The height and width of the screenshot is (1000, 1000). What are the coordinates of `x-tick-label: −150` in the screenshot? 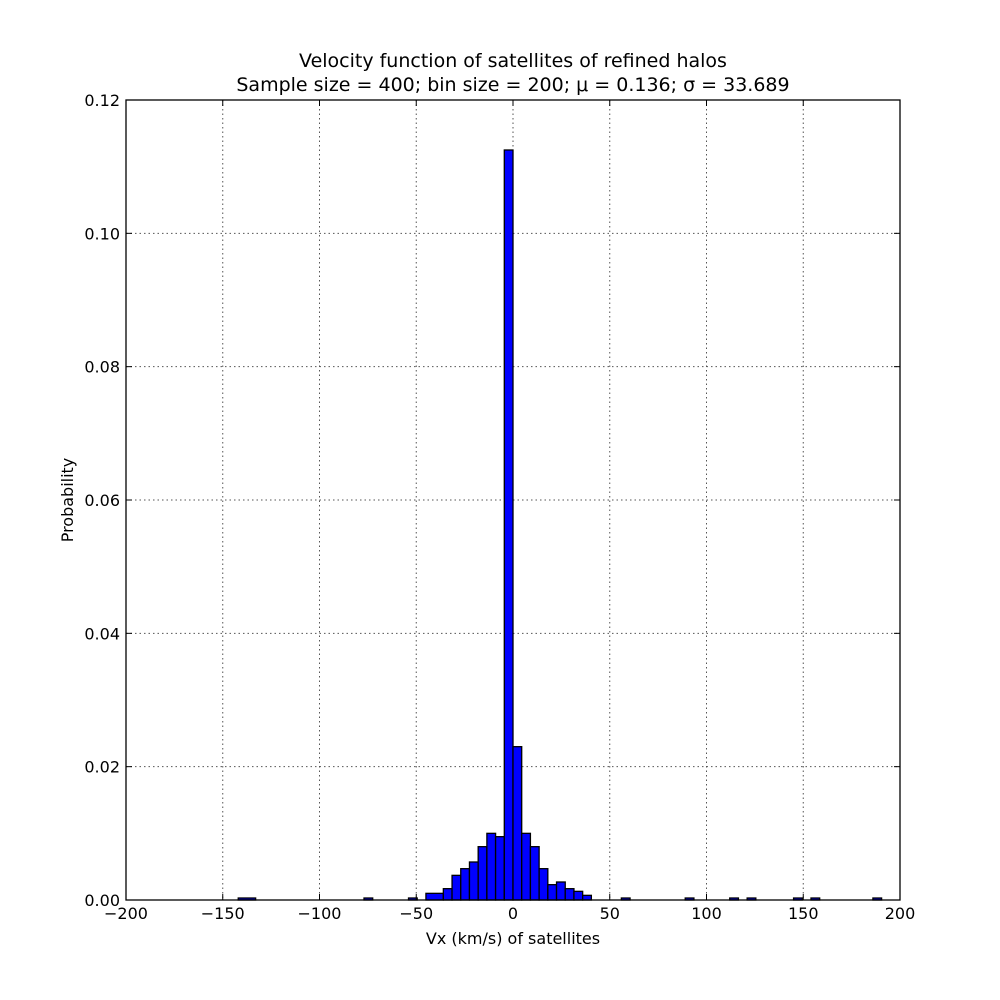 It's located at (223, 913).